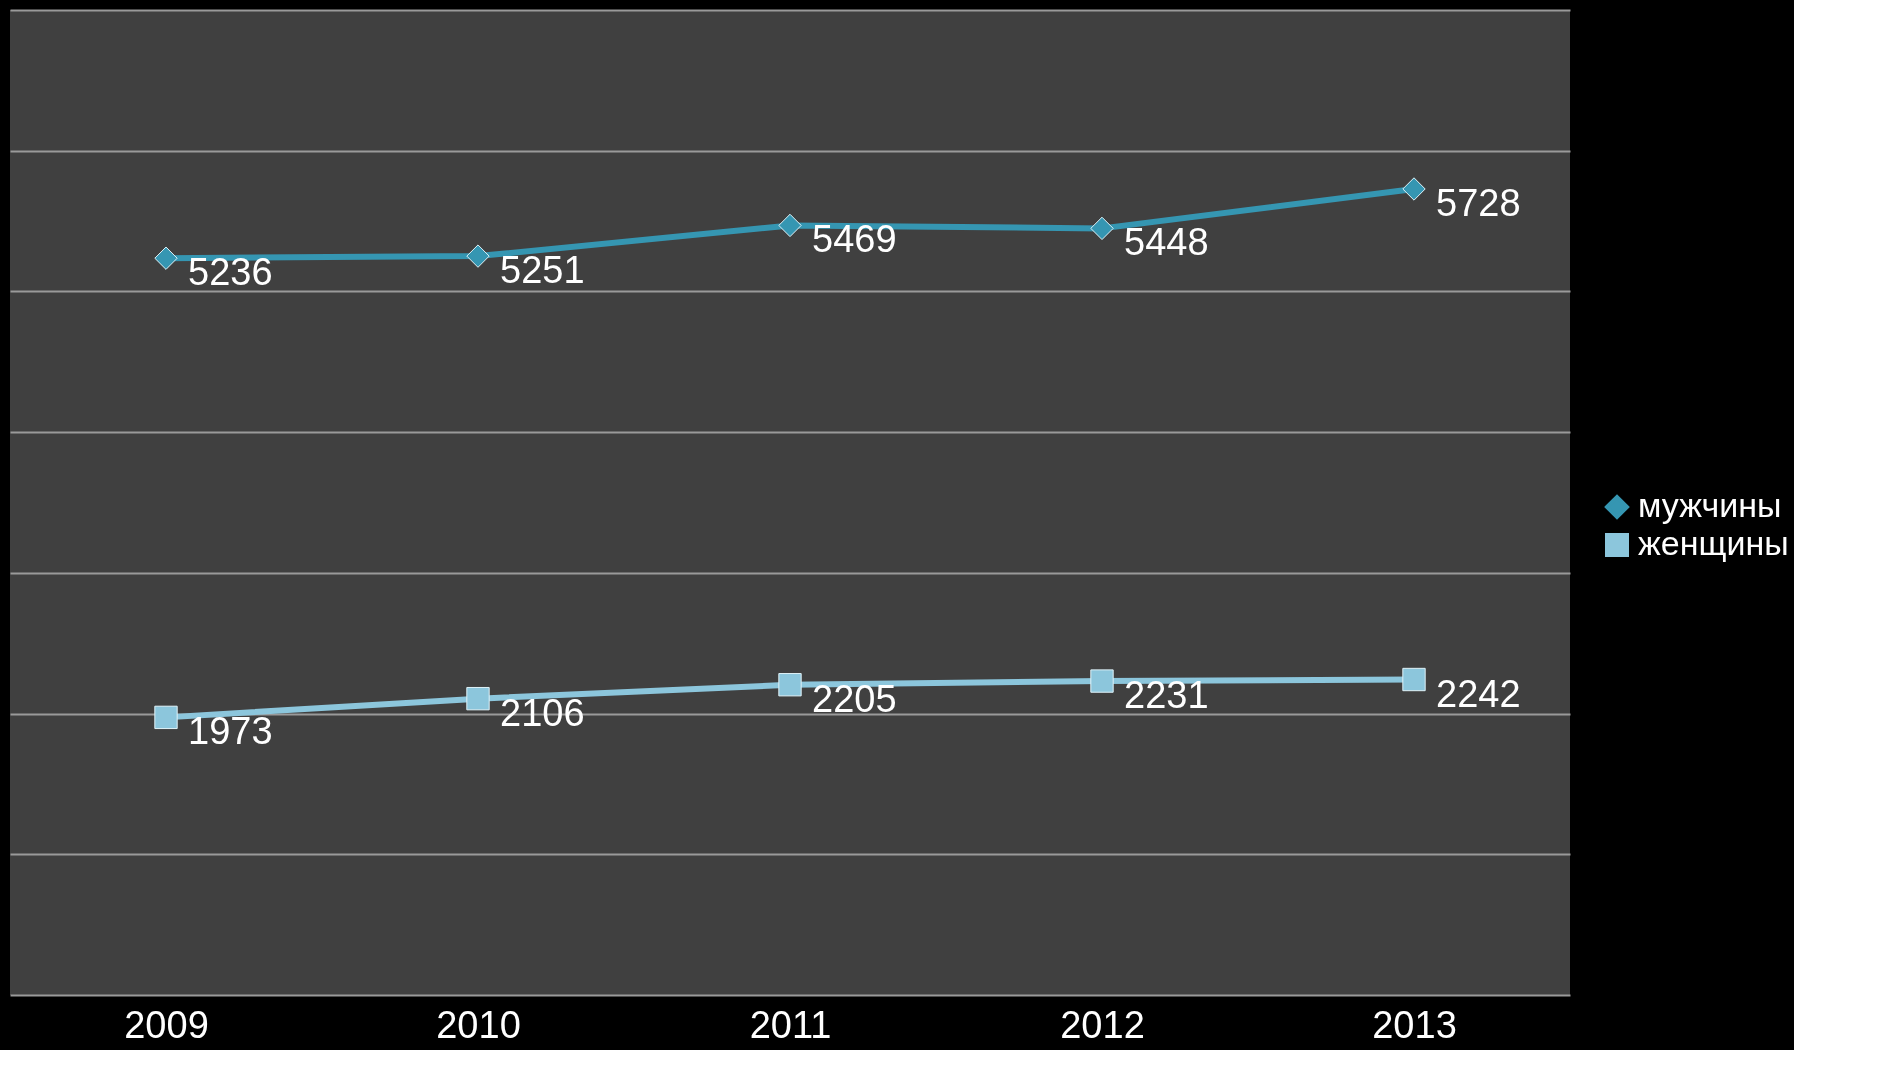 The width and height of the screenshot is (1877, 1090). What do you see at coordinates (1166, 695) in the screenshot?
I see `data-label: 2231` at bounding box center [1166, 695].